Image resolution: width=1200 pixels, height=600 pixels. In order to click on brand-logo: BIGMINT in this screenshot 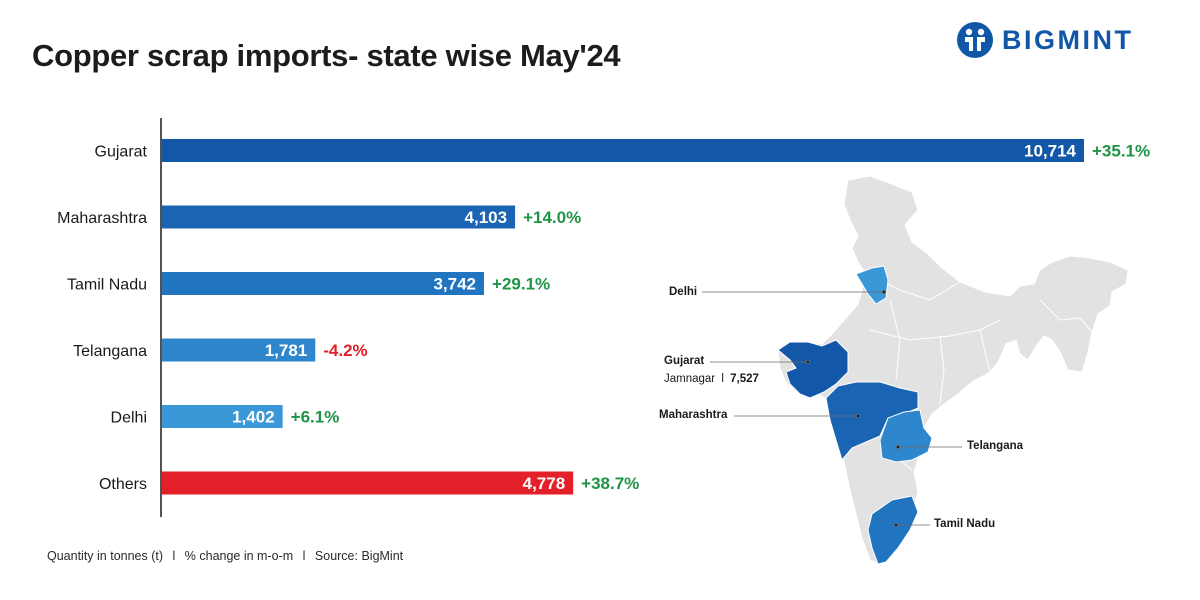, I will do `click(1061, 40)`.